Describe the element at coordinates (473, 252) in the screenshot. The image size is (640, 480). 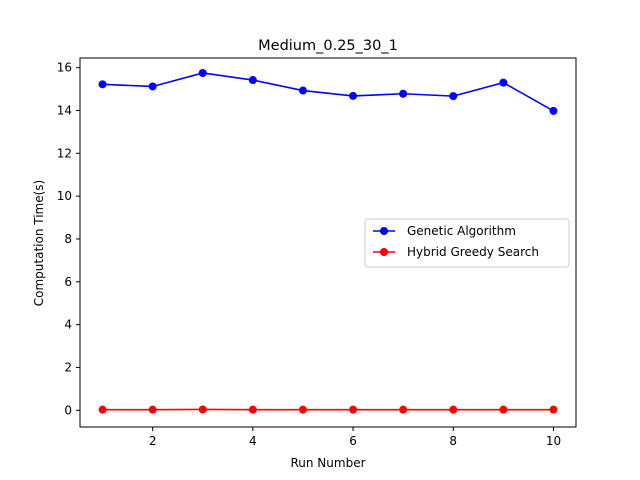
I see `legend-label-2: Hybrid Greedy Search` at that location.